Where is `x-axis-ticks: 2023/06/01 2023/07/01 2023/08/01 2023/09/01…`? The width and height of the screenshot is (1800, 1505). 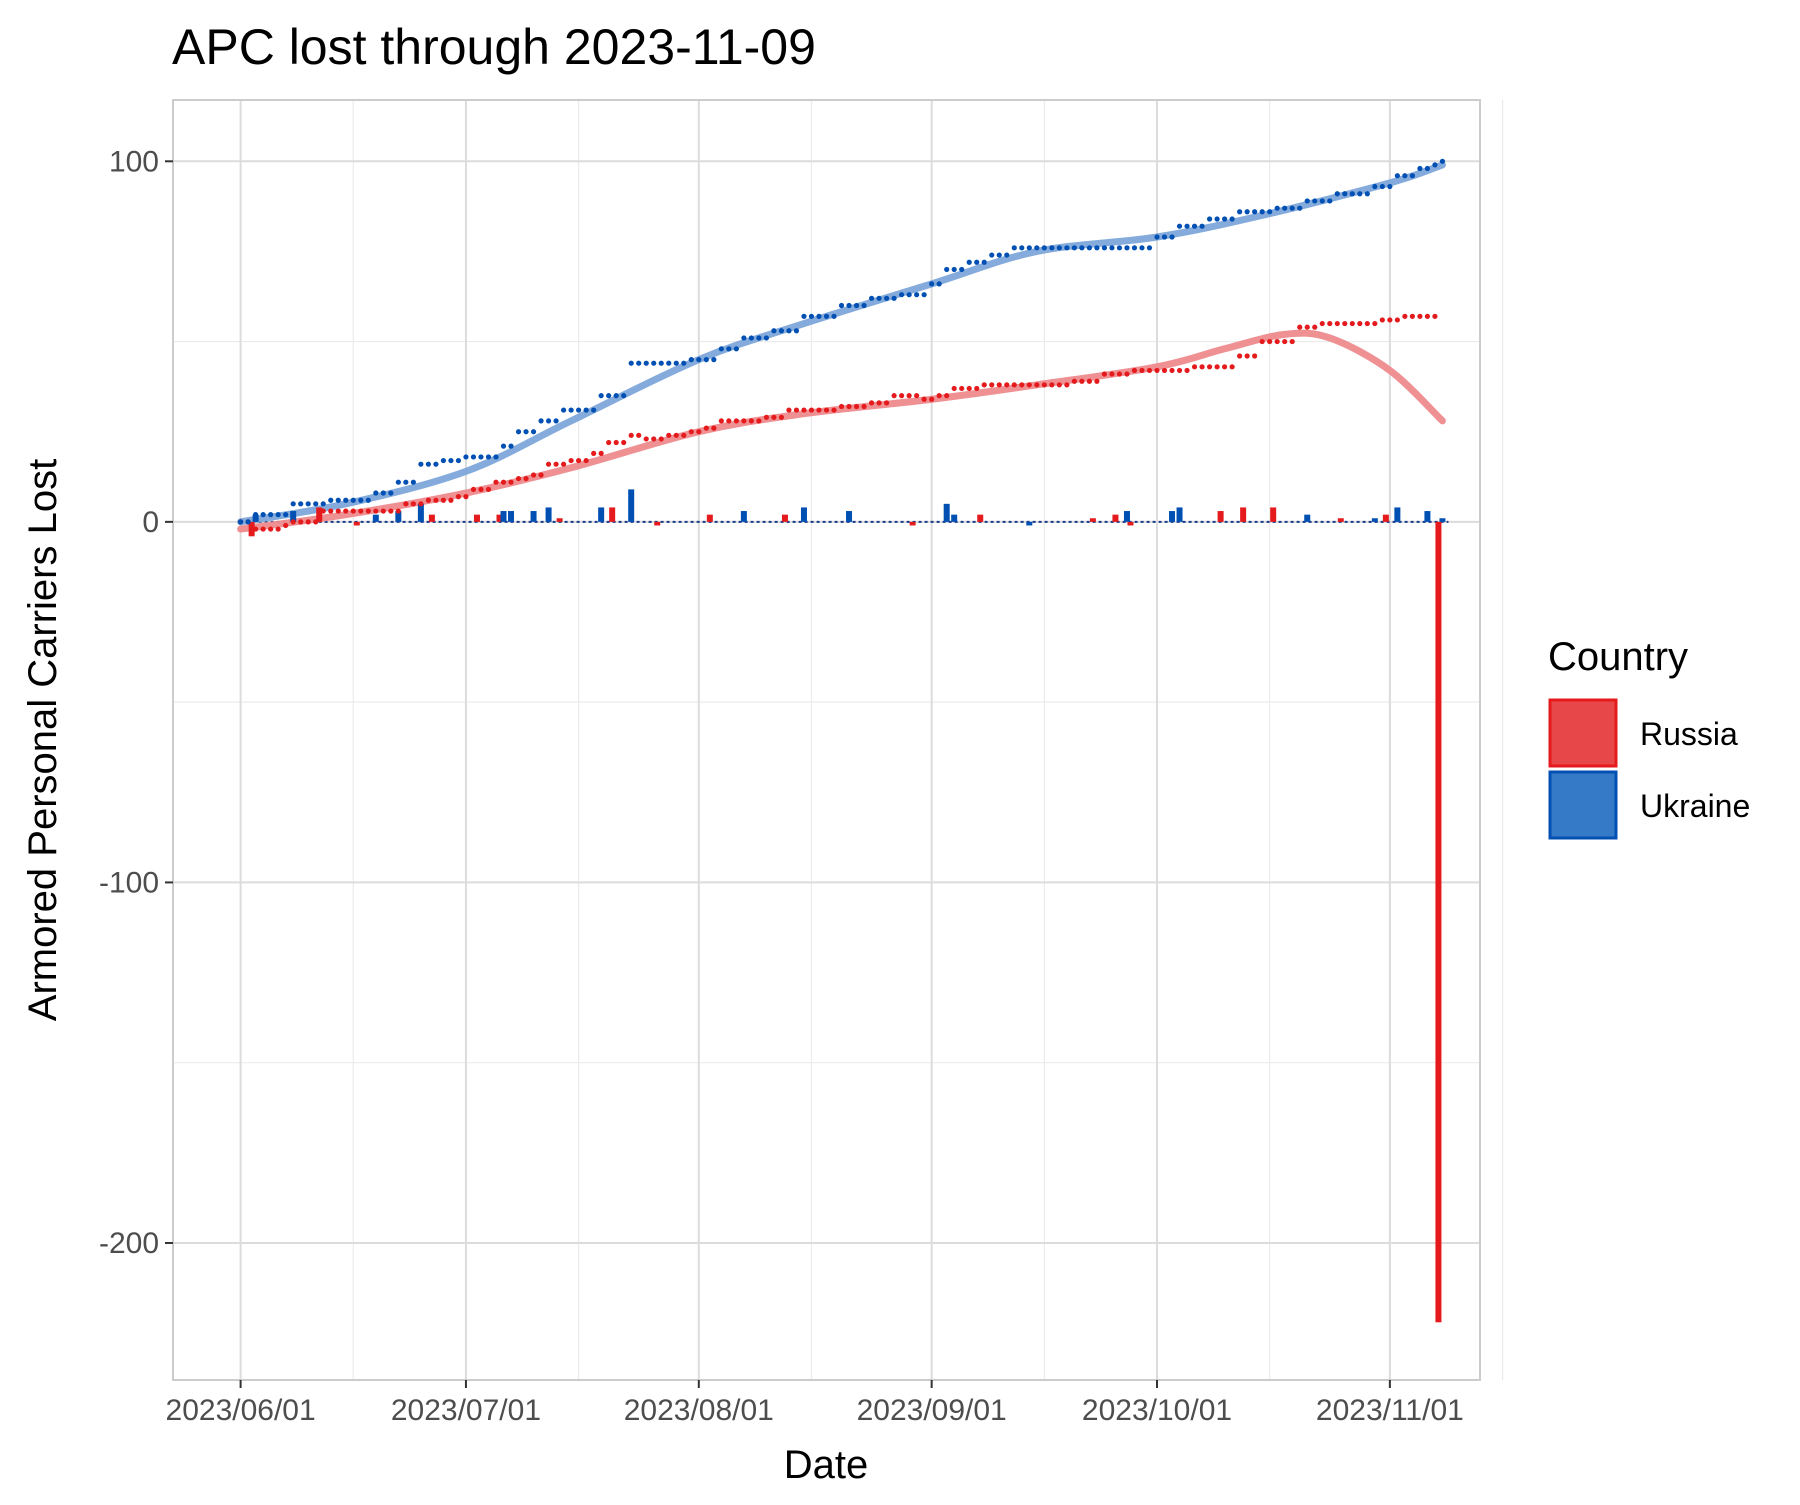
x-axis-ticks: 2023/06/01 2023/07/01 2023/08/01 2023/09/01… is located at coordinates (815, 1403).